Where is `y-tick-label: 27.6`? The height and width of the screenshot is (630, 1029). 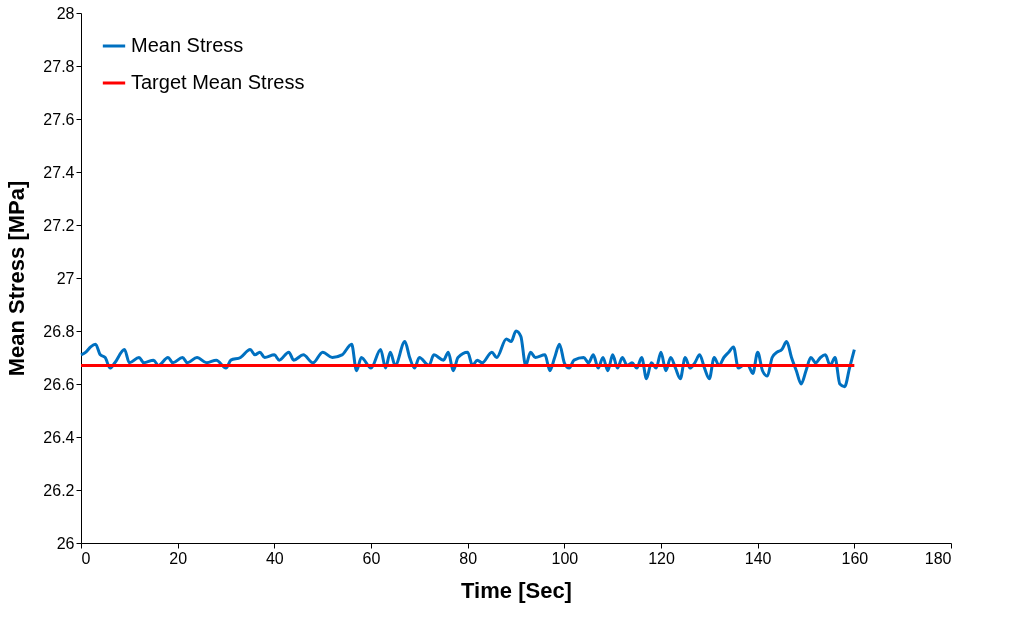
y-tick-label: 27.6 is located at coordinates (59, 119).